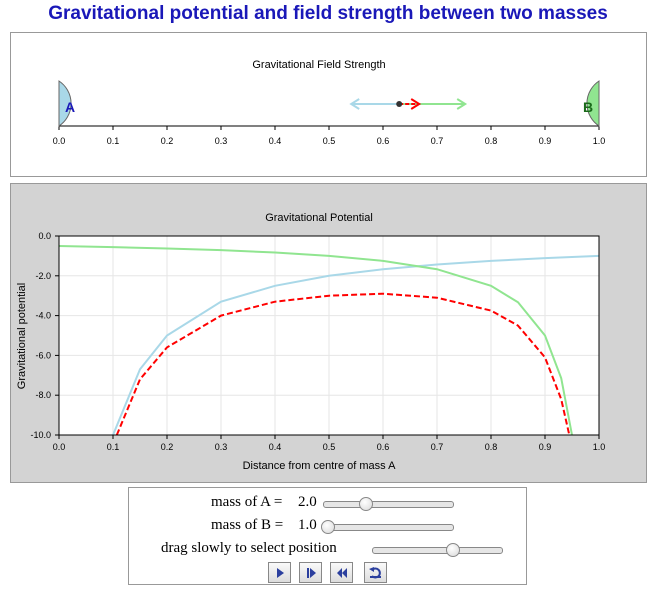  What do you see at coordinates (43, 316) in the screenshot?
I see `y-tick-label: -4.0` at bounding box center [43, 316].